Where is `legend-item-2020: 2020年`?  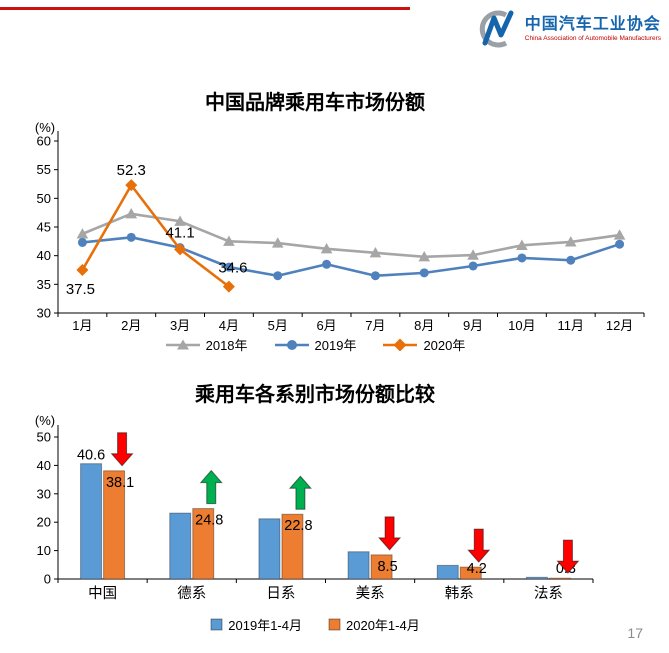
legend-item-2020: 2020年 is located at coordinates (423, 344).